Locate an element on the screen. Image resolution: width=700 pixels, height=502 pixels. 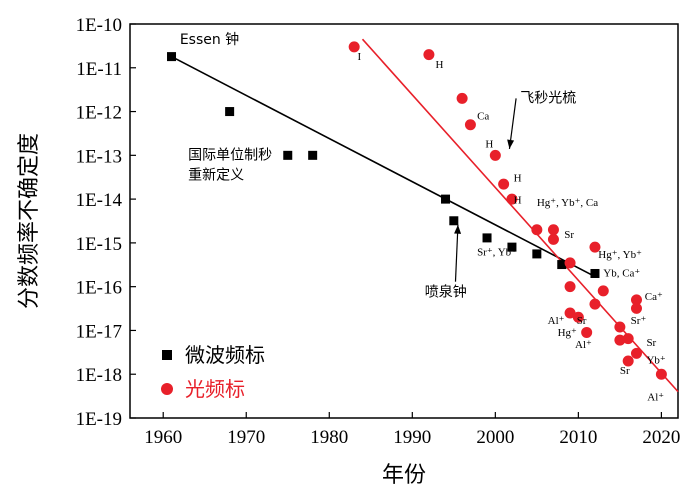
annotation-label: Essen 钟 is located at coordinates (209, 39).